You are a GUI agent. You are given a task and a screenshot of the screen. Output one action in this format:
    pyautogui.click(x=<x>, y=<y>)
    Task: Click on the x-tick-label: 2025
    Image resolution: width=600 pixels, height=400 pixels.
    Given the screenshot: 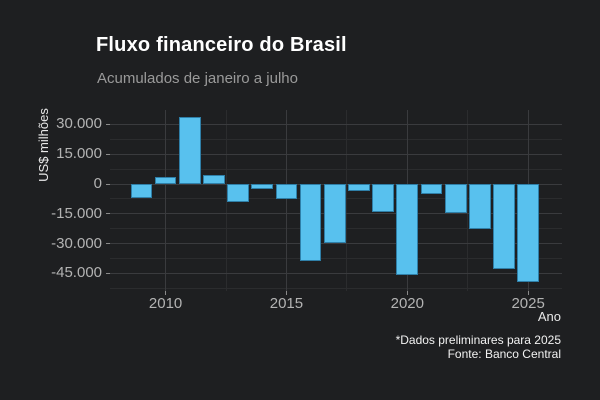 What is the action you would take?
    pyautogui.click(x=528, y=303)
    